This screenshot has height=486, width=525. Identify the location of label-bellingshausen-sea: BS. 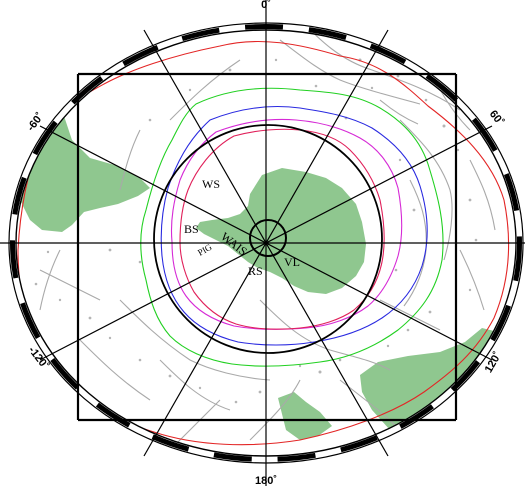
(191, 229).